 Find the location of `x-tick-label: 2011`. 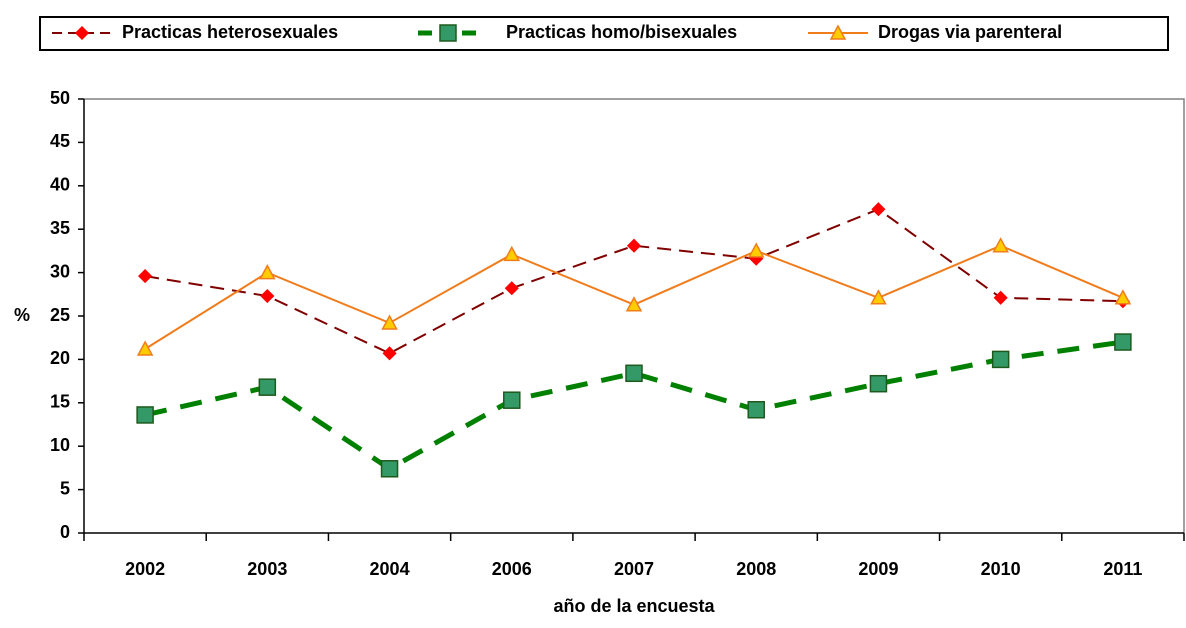

x-tick-label: 2011 is located at coordinates (1122, 569).